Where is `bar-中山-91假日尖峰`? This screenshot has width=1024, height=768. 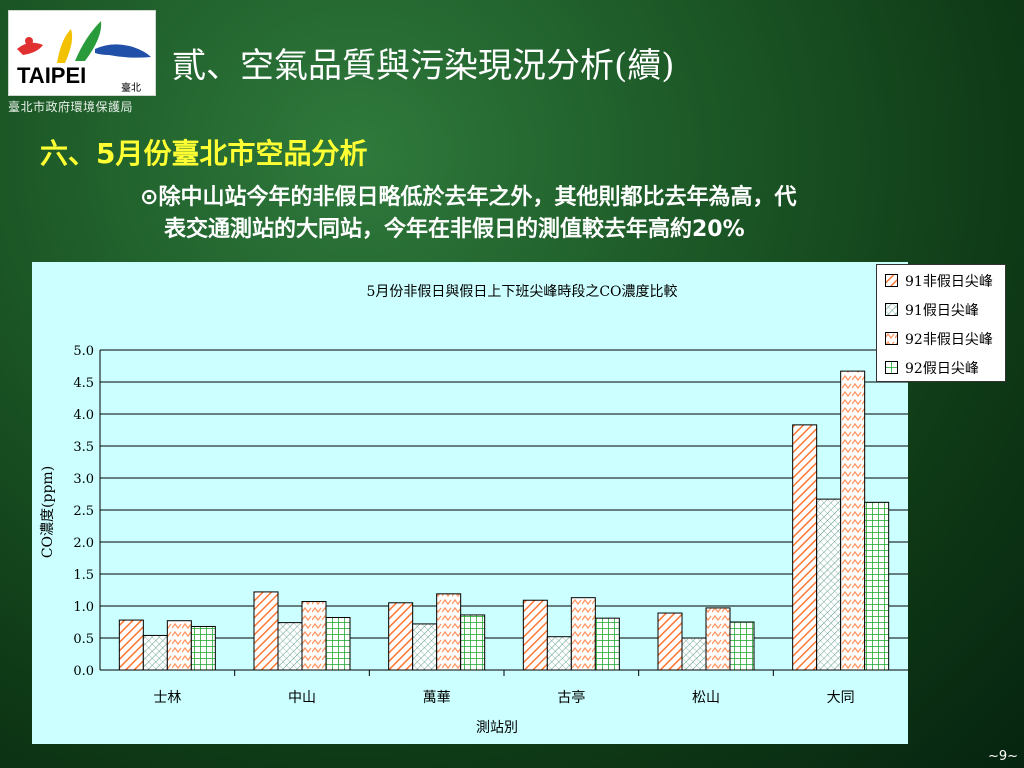 bar-中山-91假日尖峰 is located at coordinates (290, 646).